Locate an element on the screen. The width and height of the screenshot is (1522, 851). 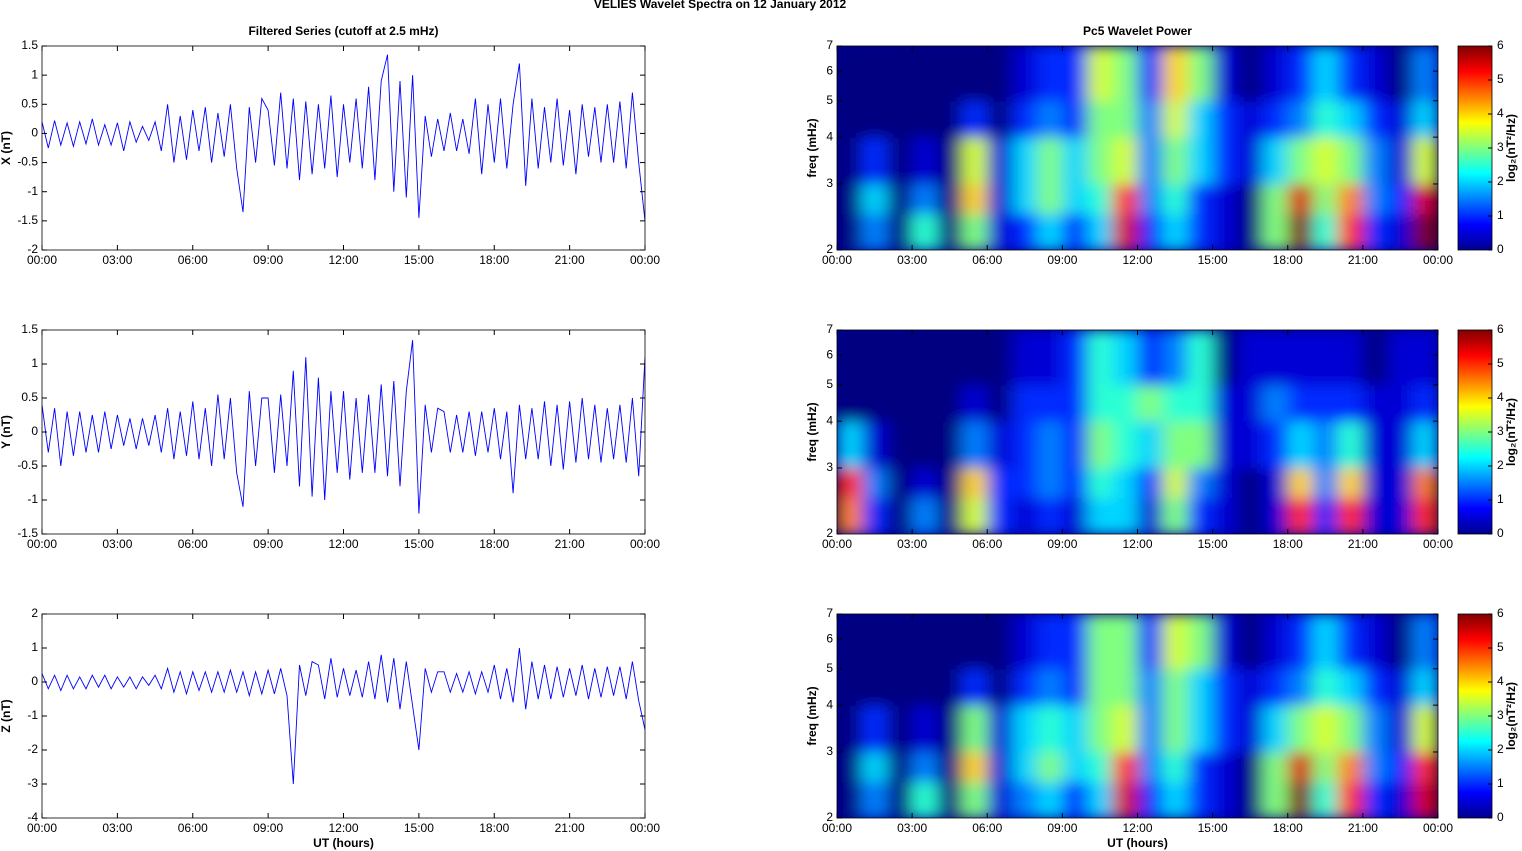
colorbar is located at coordinates (1475, 148).